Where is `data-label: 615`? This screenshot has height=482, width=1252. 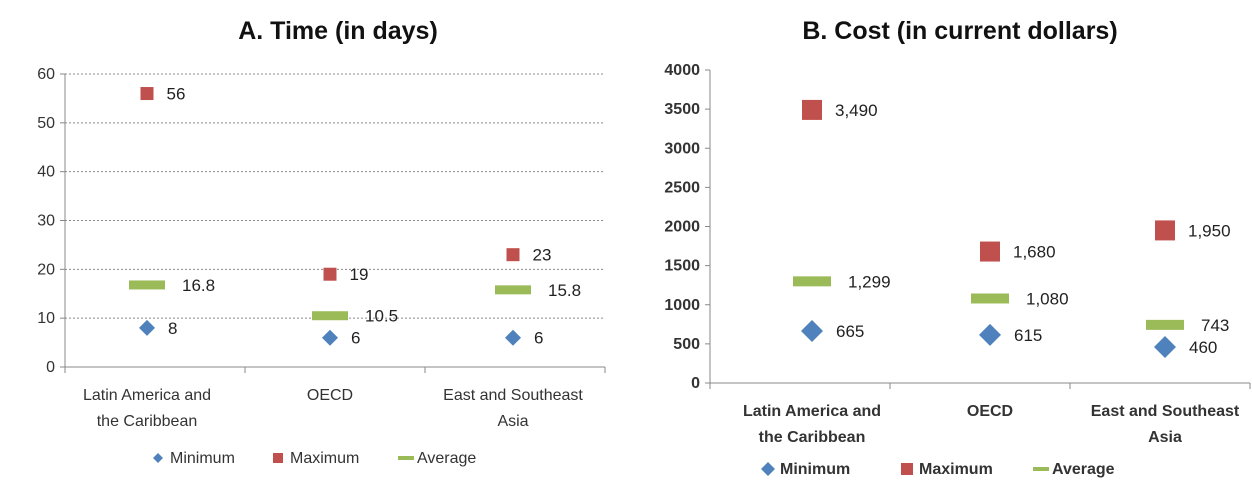 data-label: 615 is located at coordinates (1028, 335).